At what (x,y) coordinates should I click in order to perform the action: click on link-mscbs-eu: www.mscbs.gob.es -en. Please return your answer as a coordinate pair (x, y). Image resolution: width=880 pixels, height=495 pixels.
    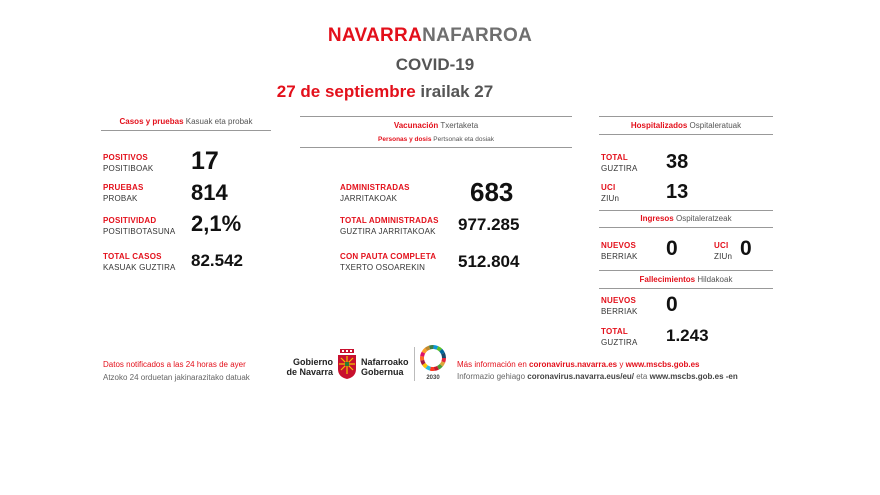
    Looking at the image, I should click on (693, 376).